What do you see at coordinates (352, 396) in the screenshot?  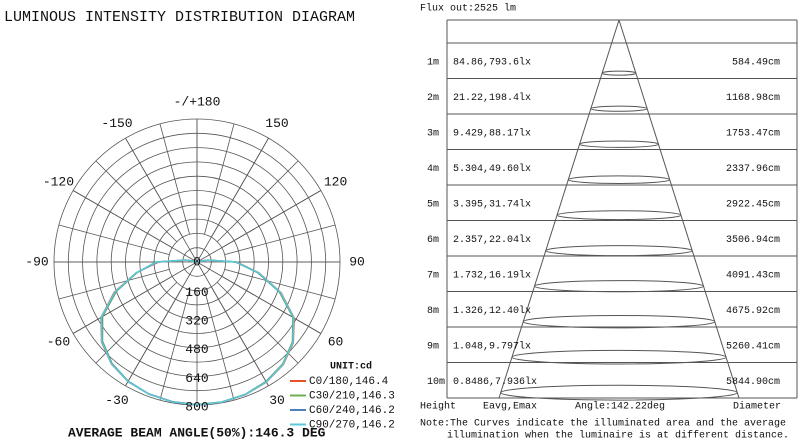 I see `legend-label: C30/210,146.3` at bounding box center [352, 396].